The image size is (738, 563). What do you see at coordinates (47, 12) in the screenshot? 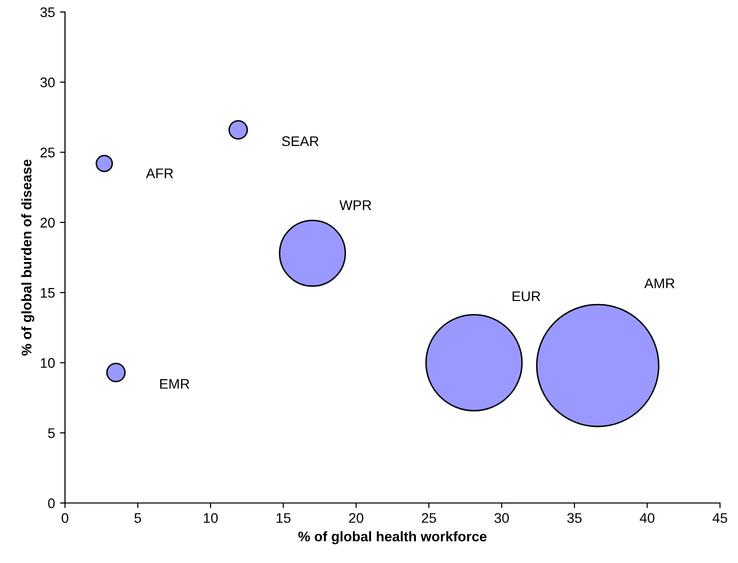
I see `y-tick-label: 35` at bounding box center [47, 12].